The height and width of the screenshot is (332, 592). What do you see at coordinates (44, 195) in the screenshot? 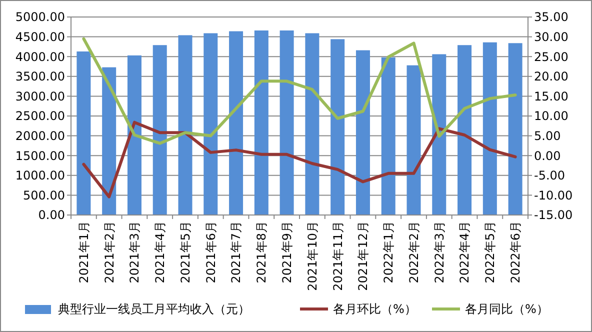
I see `y-tick-label: 500.00` at bounding box center [44, 195].